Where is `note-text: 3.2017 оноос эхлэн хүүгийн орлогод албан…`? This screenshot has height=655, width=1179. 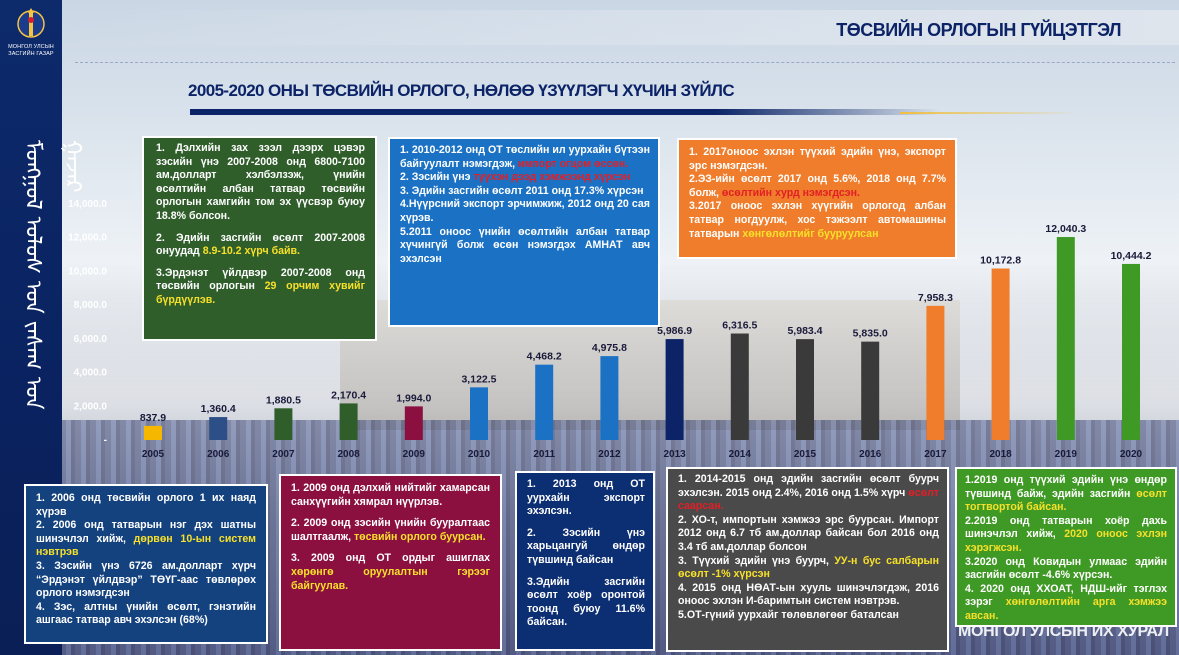
note-text: 3.2017 оноос эхлэн хүүгийн орлогод албан… is located at coordinates (817, 220).